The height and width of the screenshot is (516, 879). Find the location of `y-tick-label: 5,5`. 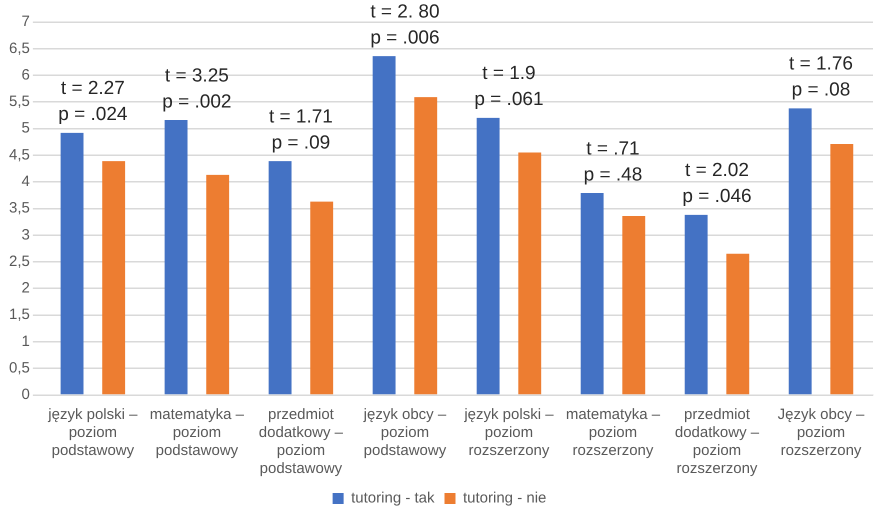

y-tick-label: 5,5 is located at coordinates (19, 101).